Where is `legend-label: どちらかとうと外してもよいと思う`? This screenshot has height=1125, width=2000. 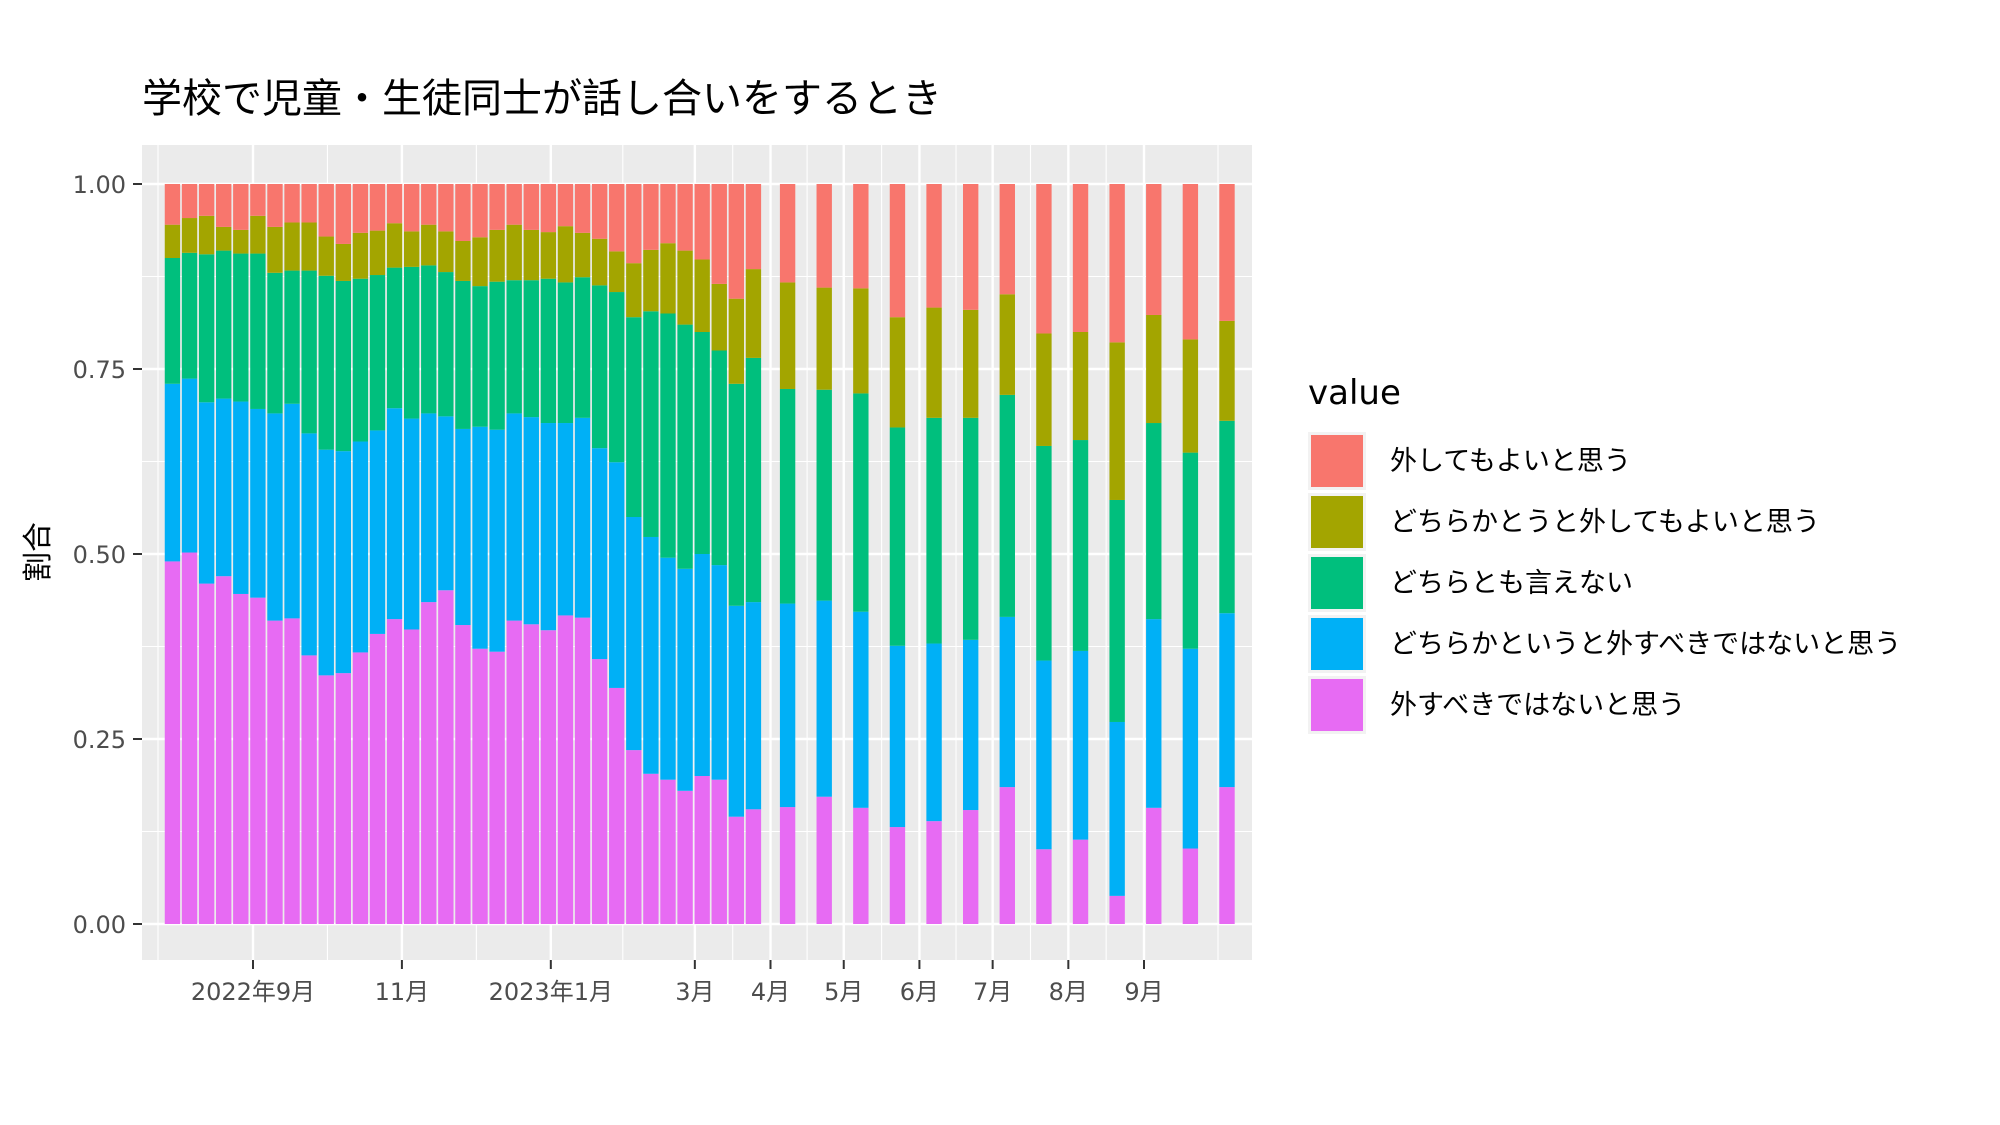 legend-label: どちらかとうと外してもよいと思う is located at coordinates (1605, 522).